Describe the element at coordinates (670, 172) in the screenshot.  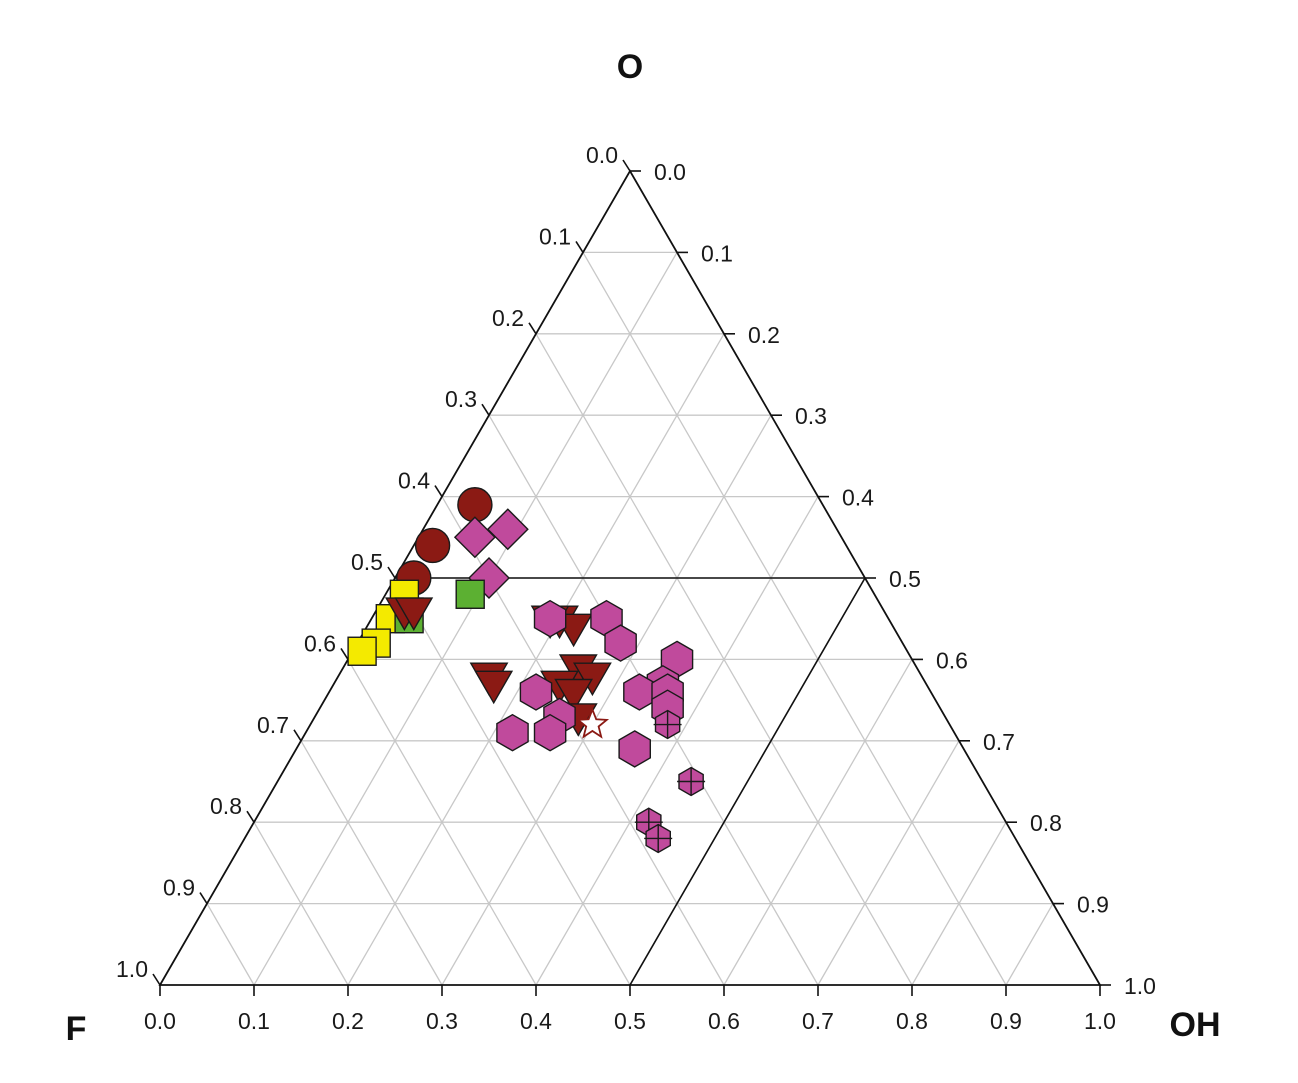
I see `tick-label-right: 0.0` at that location.